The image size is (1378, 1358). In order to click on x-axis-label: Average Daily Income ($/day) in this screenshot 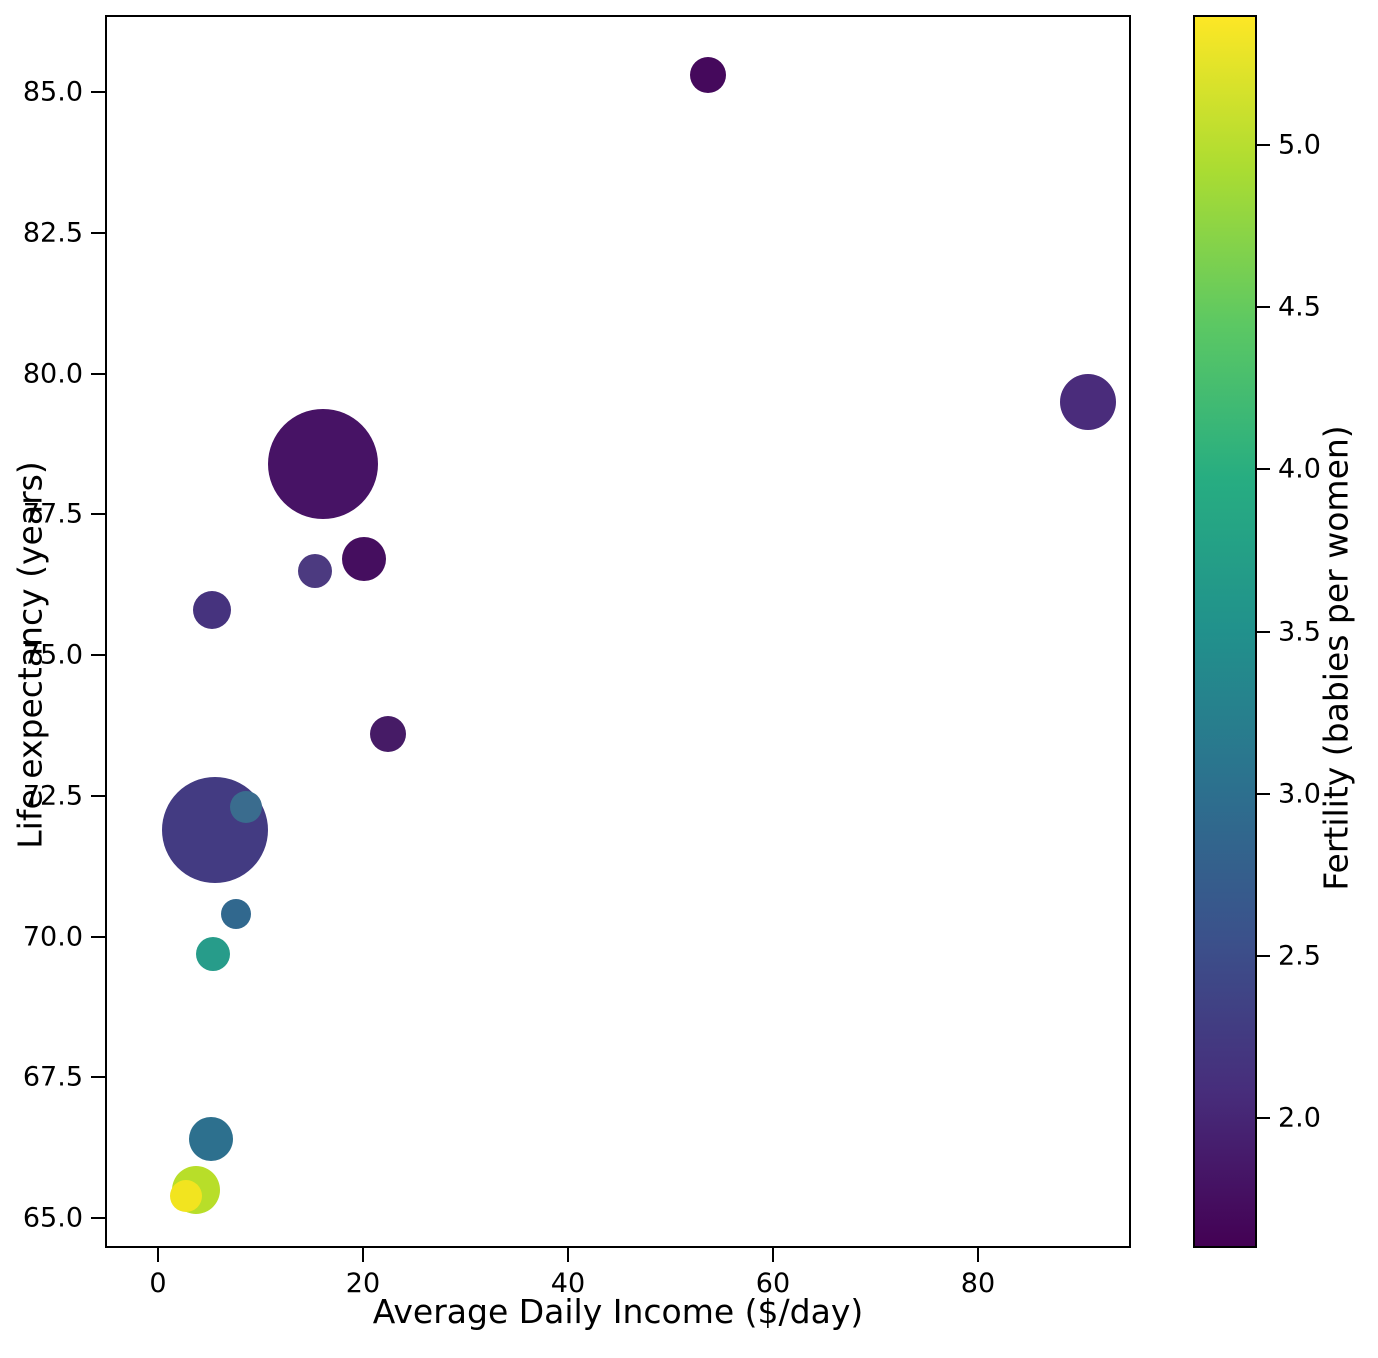, I will do `click(618, 1311)`.